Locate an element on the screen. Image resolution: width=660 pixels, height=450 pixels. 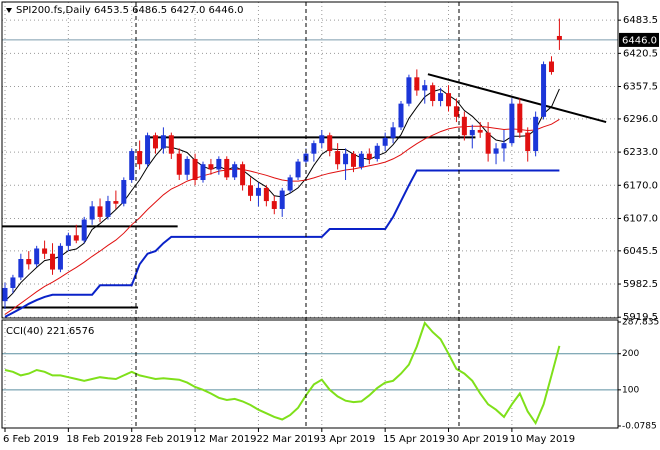
y-tick-label: 6233.0 is located at coordinates (640, 152).